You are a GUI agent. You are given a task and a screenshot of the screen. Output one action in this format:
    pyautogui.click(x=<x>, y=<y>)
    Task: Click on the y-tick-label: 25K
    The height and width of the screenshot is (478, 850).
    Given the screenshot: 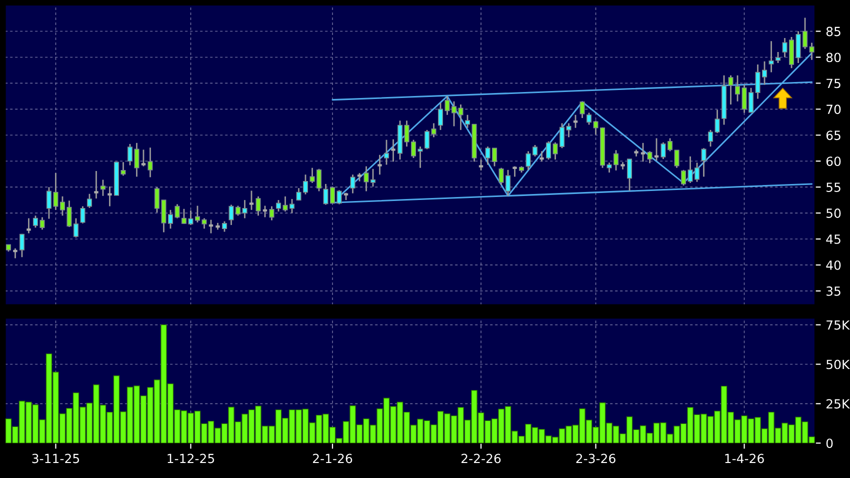 What is the action you would take?
    pyautogui.click(x=838, y=404)
    